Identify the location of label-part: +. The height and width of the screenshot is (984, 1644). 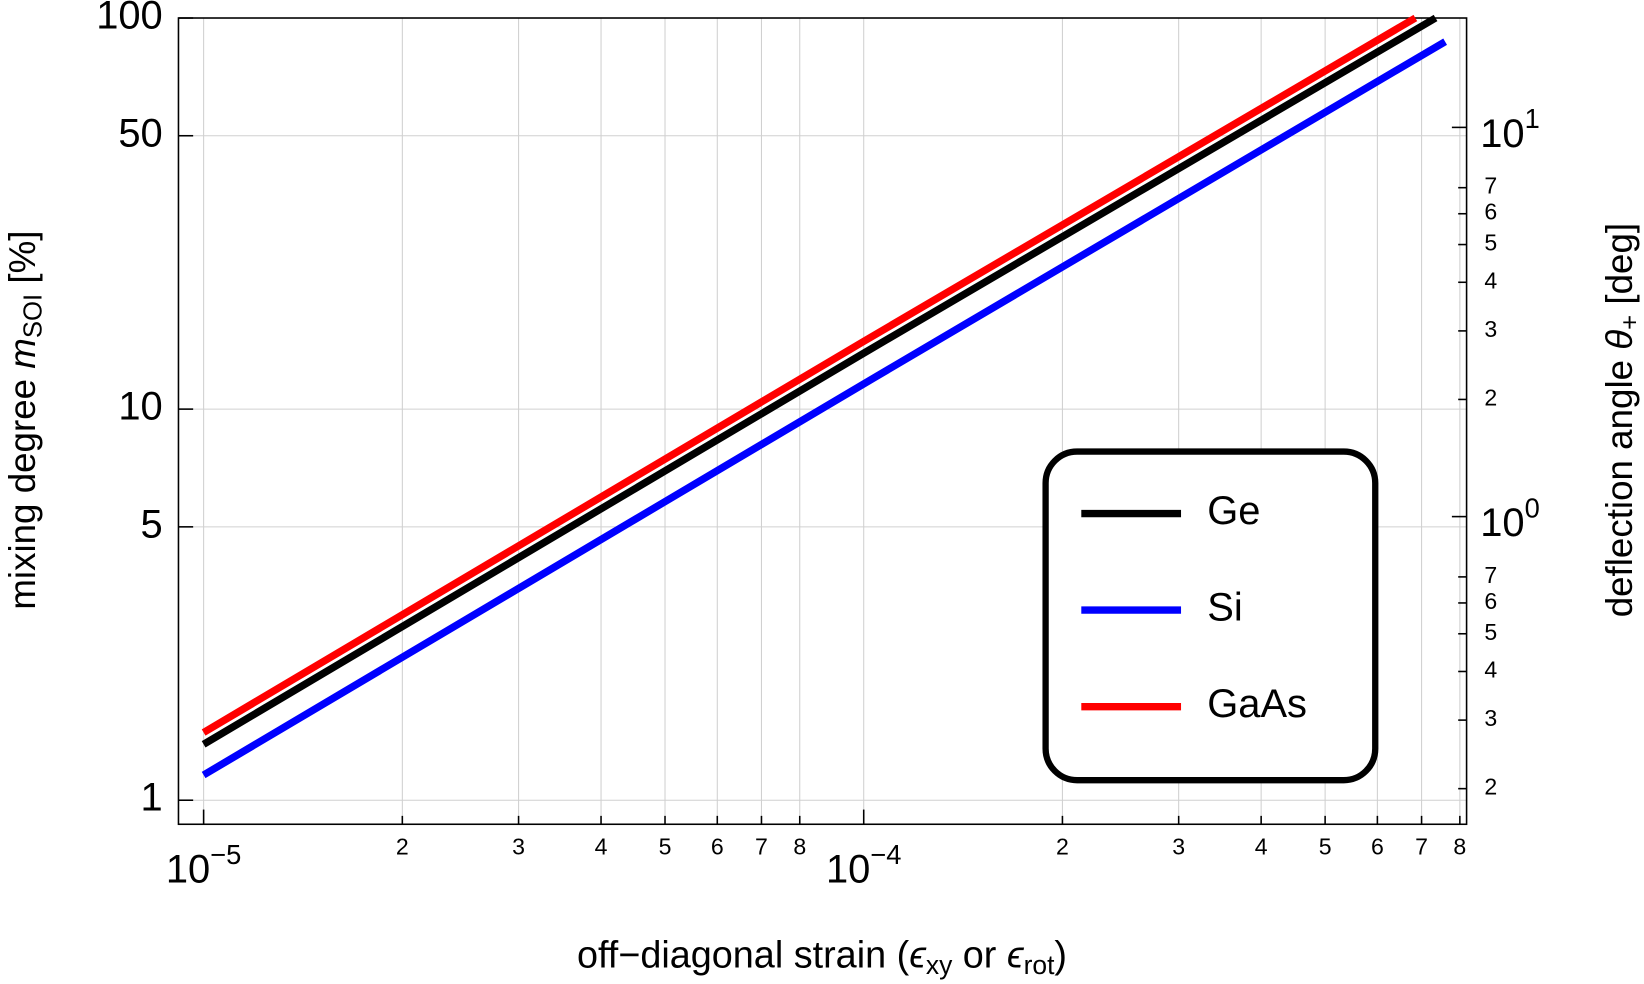
(1630, 322).